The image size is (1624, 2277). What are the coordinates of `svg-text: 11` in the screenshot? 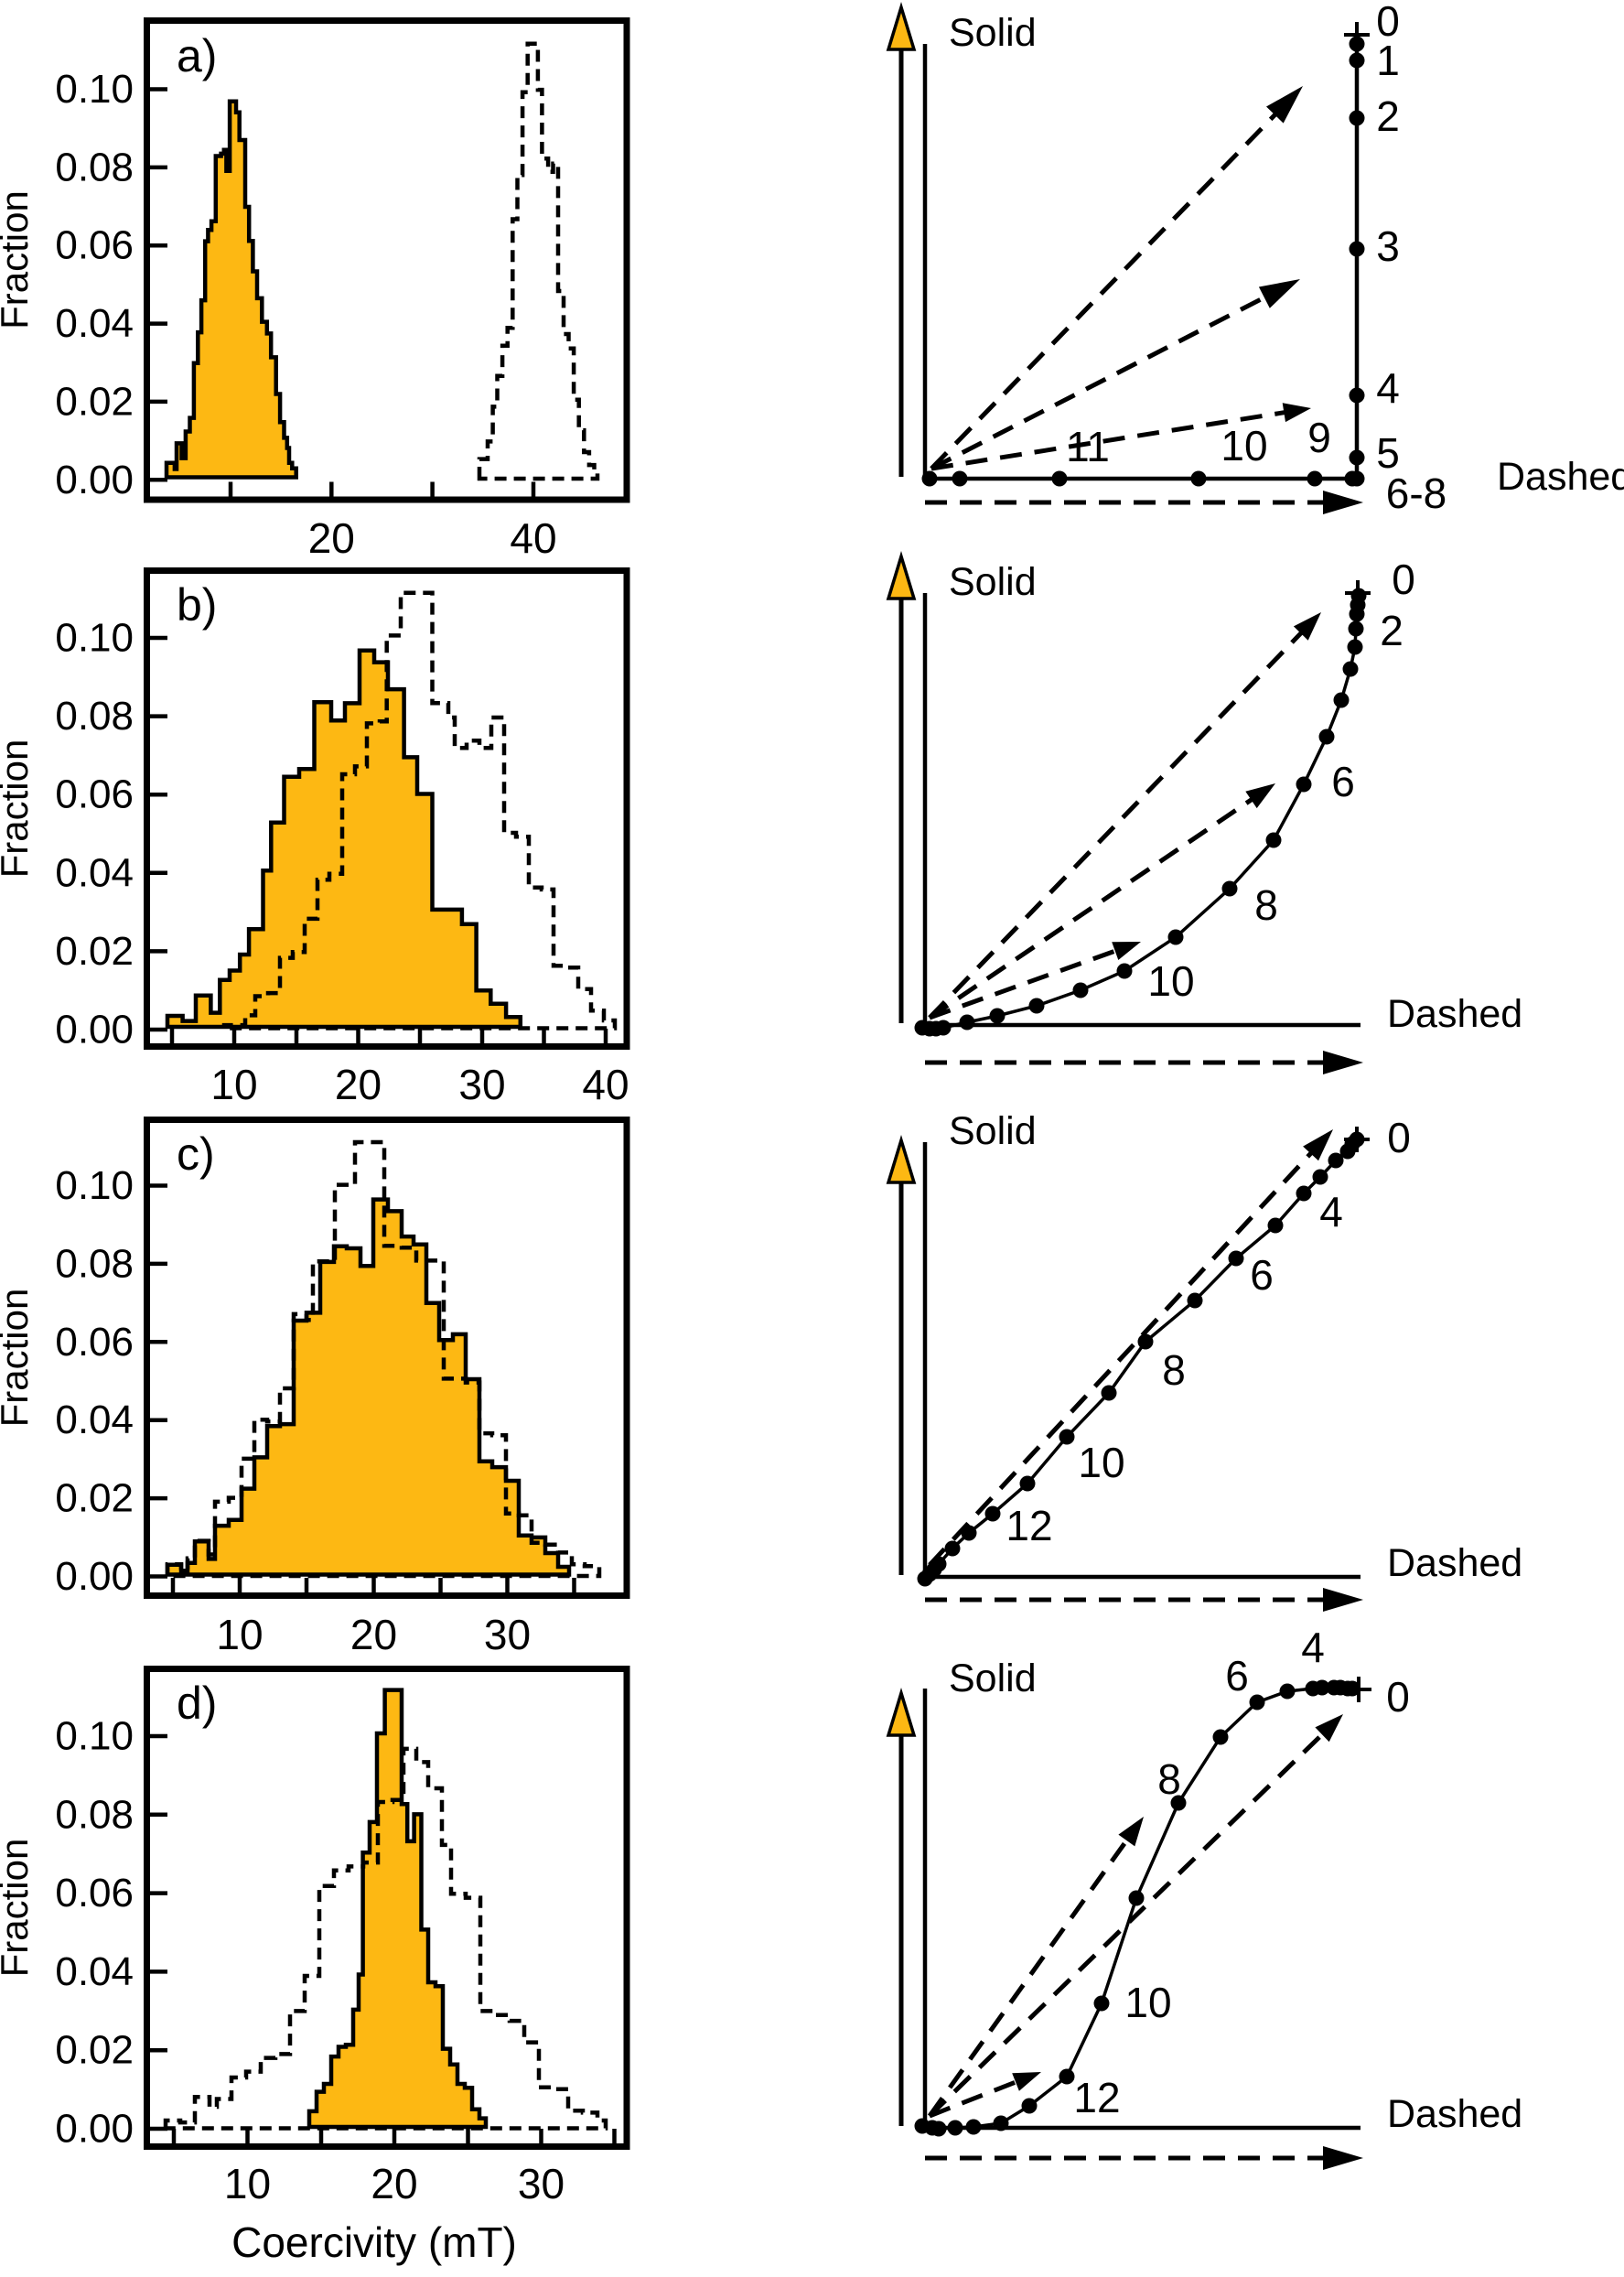 It's located at (1088, 447).